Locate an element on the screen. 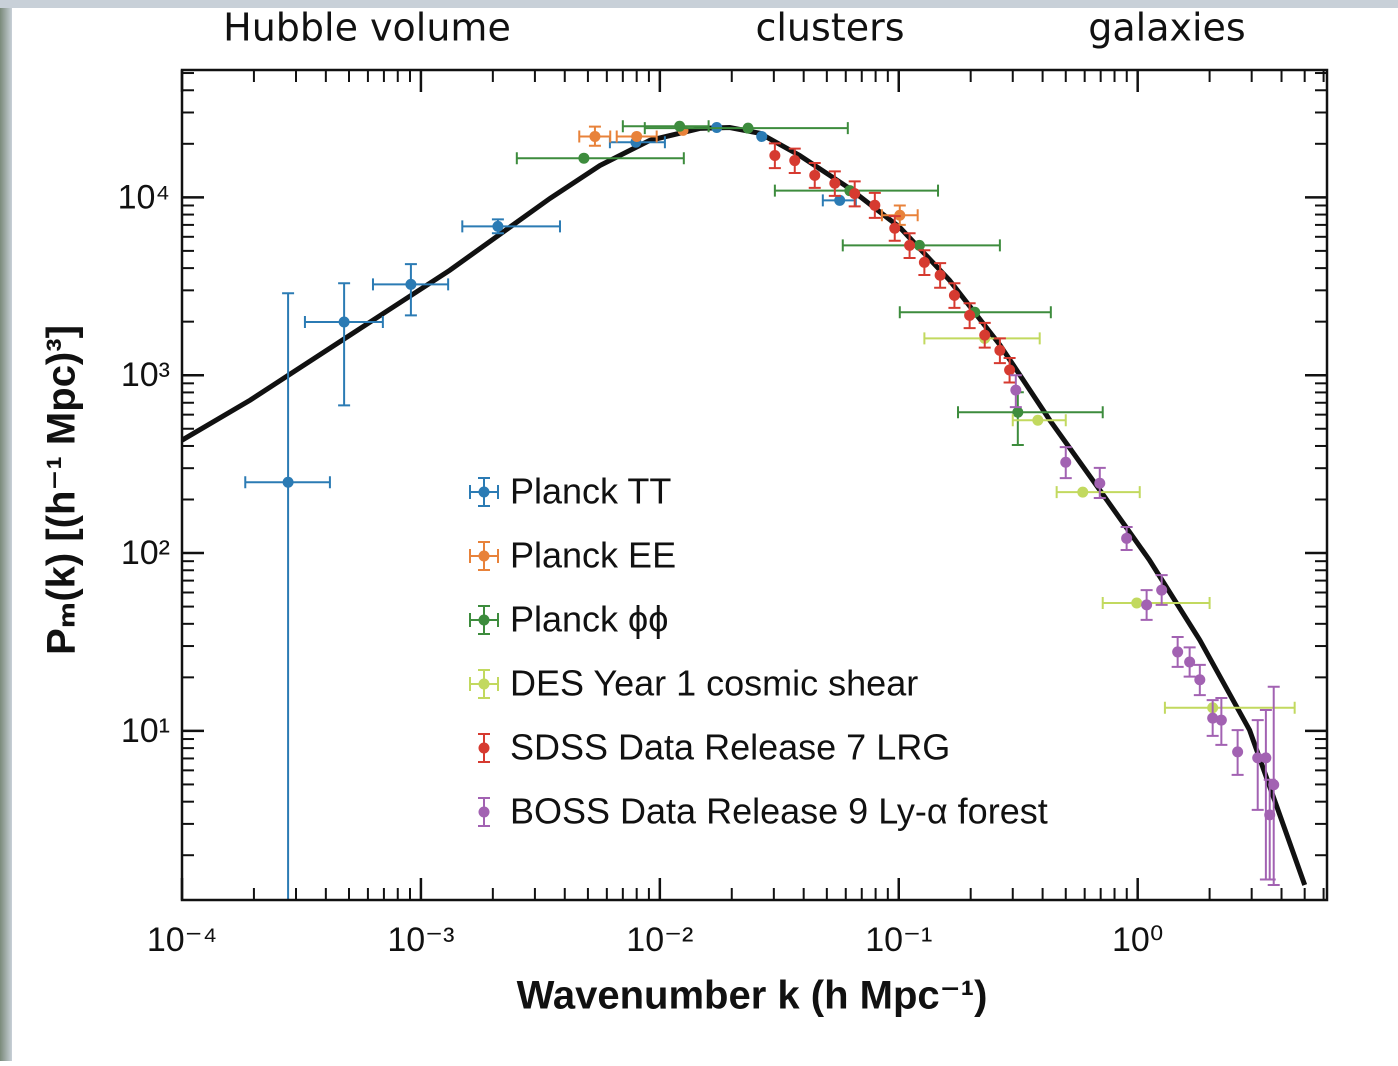  legend-label: SDSS Data Release 7 LRG is located at coordinates (730, 747).